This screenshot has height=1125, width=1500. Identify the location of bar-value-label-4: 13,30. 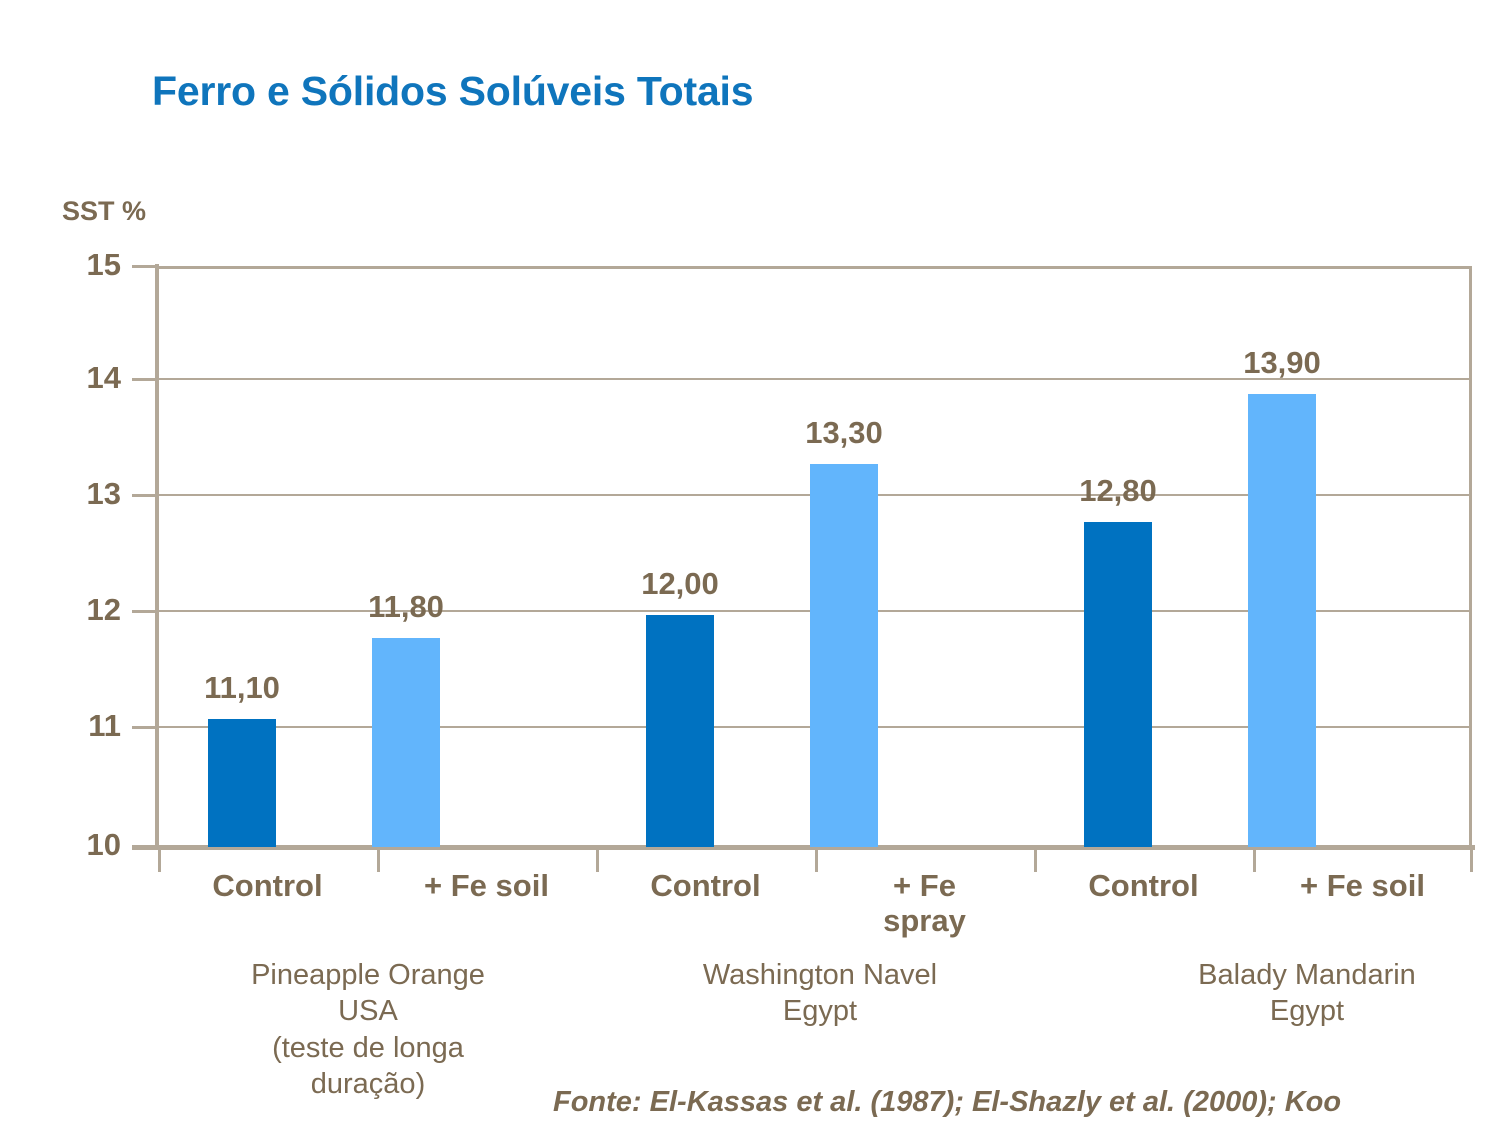
(844, 432).